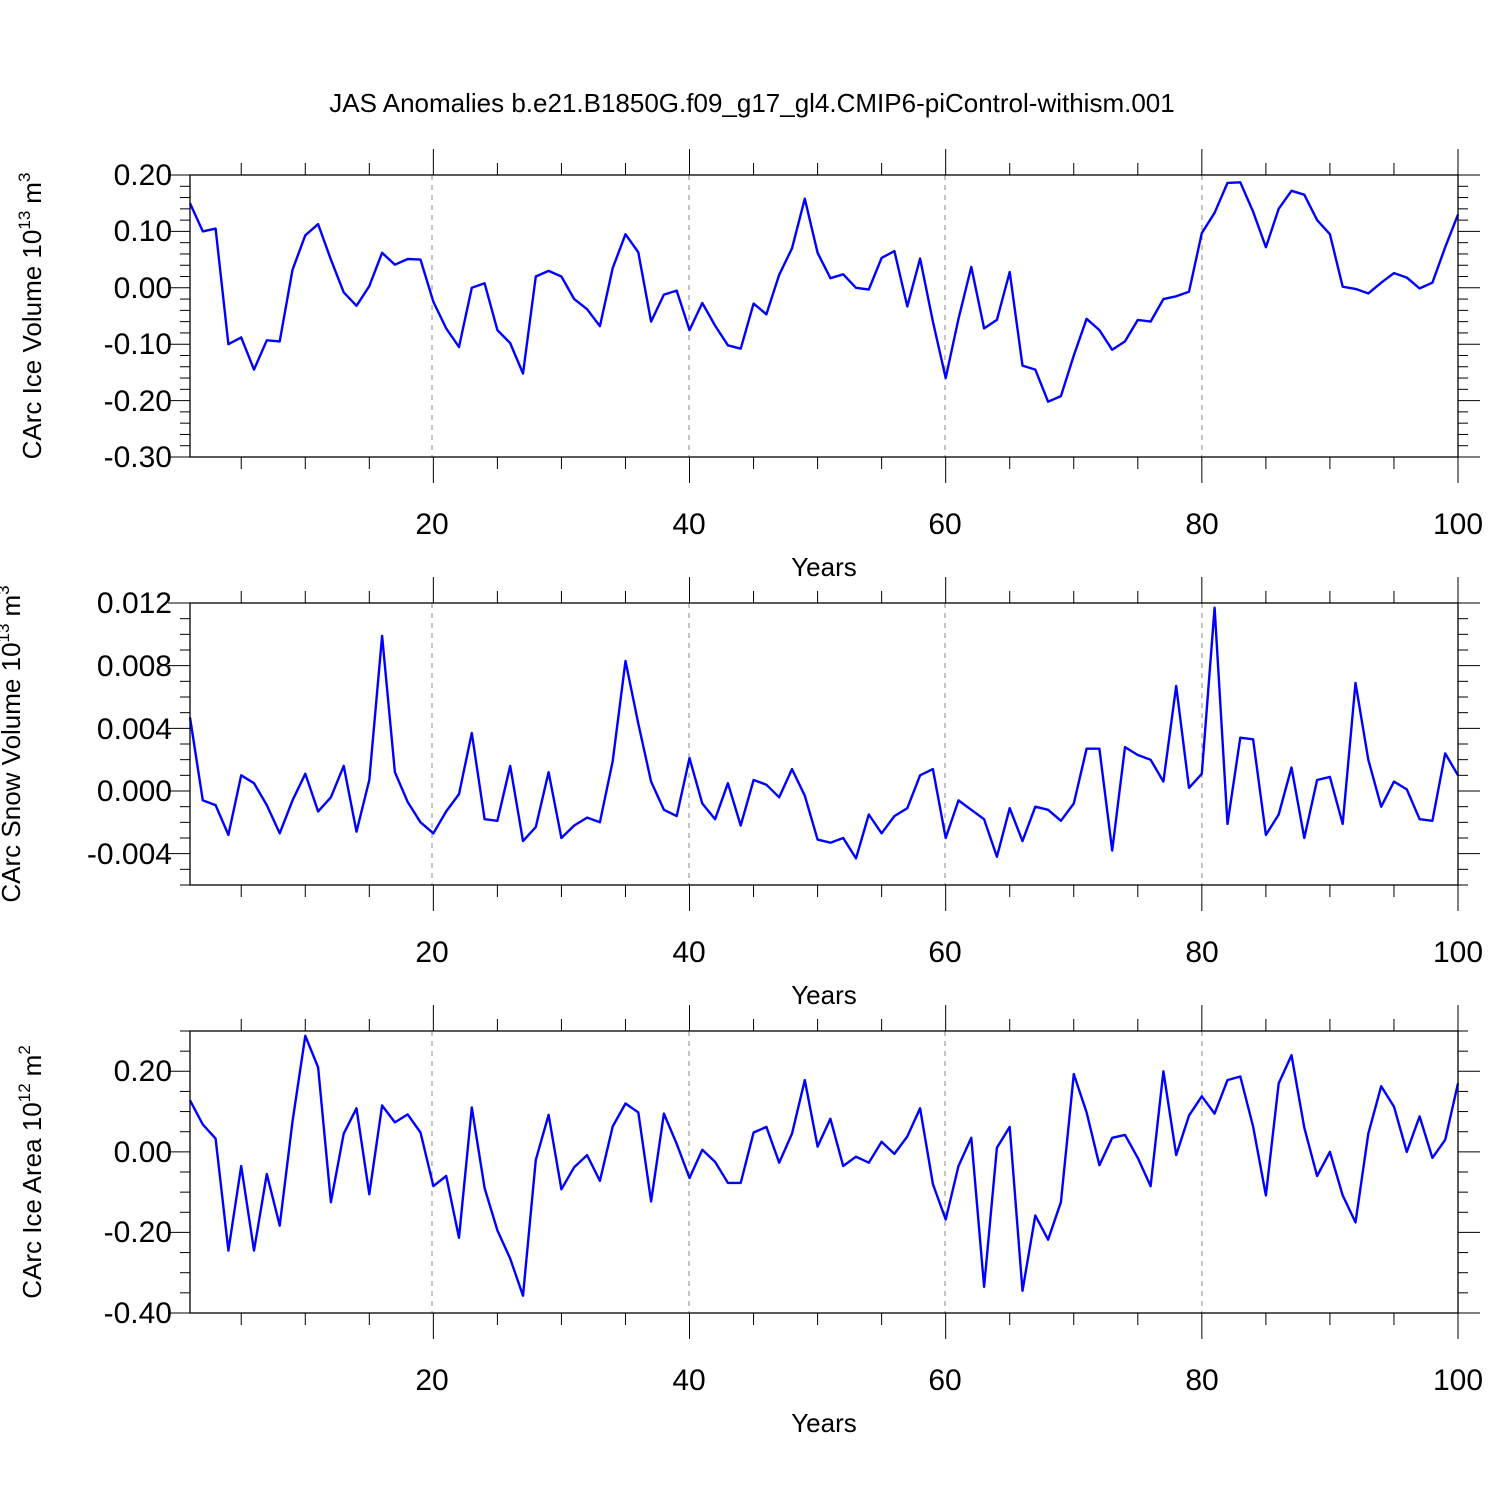 This screenshot has height=1500, width=1500. I want to click on y-tick-label: 0.000, so click(134, 791).